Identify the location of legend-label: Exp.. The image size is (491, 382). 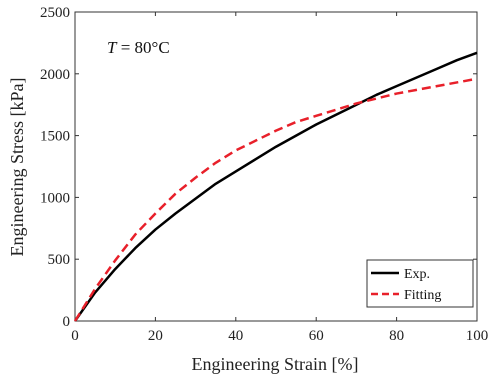
(417, 274).